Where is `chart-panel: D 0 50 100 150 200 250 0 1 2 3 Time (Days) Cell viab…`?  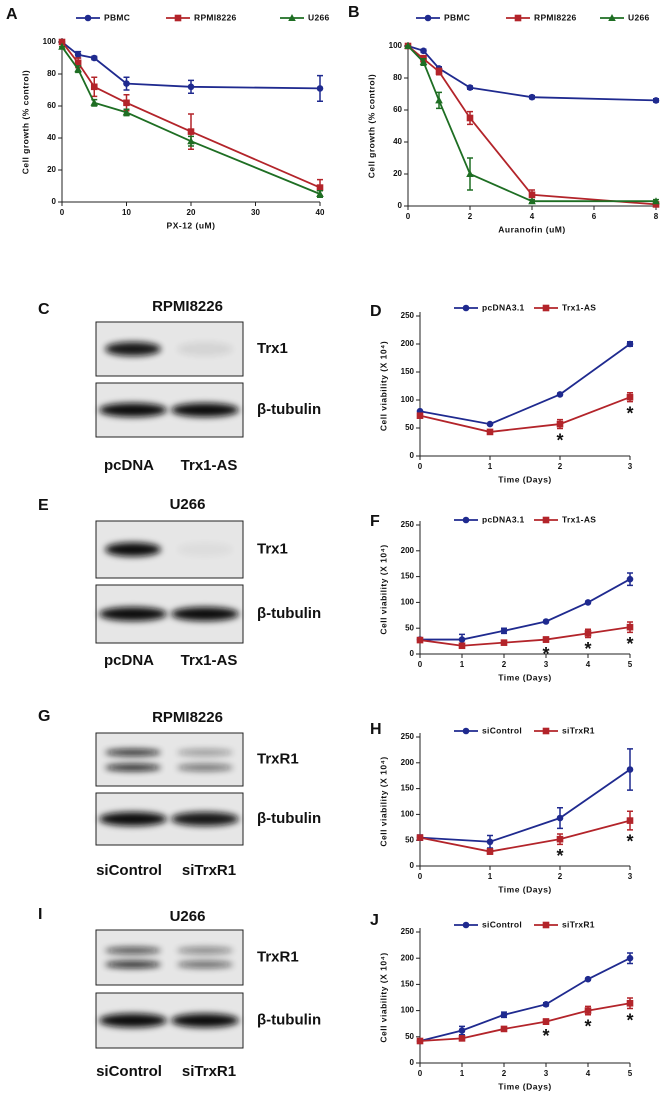
chart-panel: D 0 50 100 150 200 250 0 1 2 3 Time (Days) Cell viab… is located at coordinates (502, 393).